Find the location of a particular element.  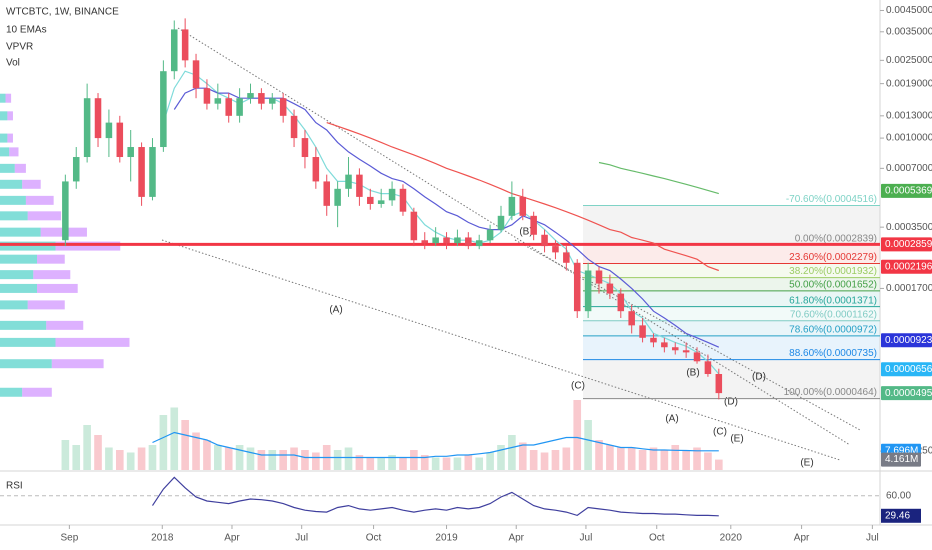

price-tag-label: 0.0000656 is located at coordinates (908, 369).